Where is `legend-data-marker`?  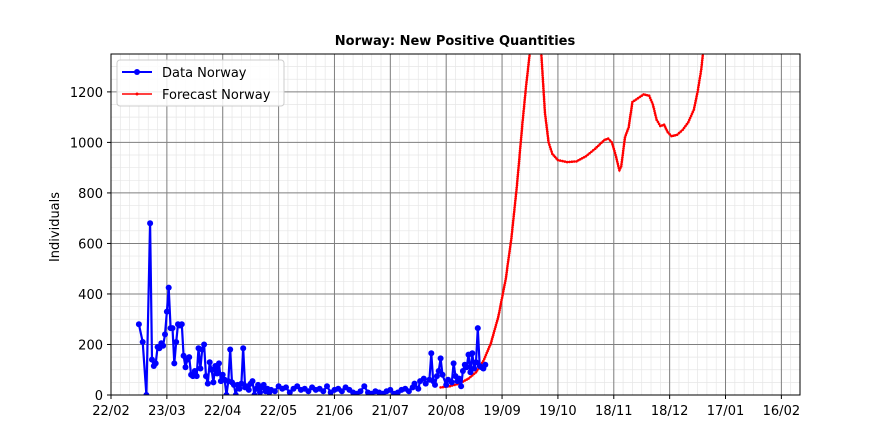 legend-data-marker is located at coordinates (137, 72).